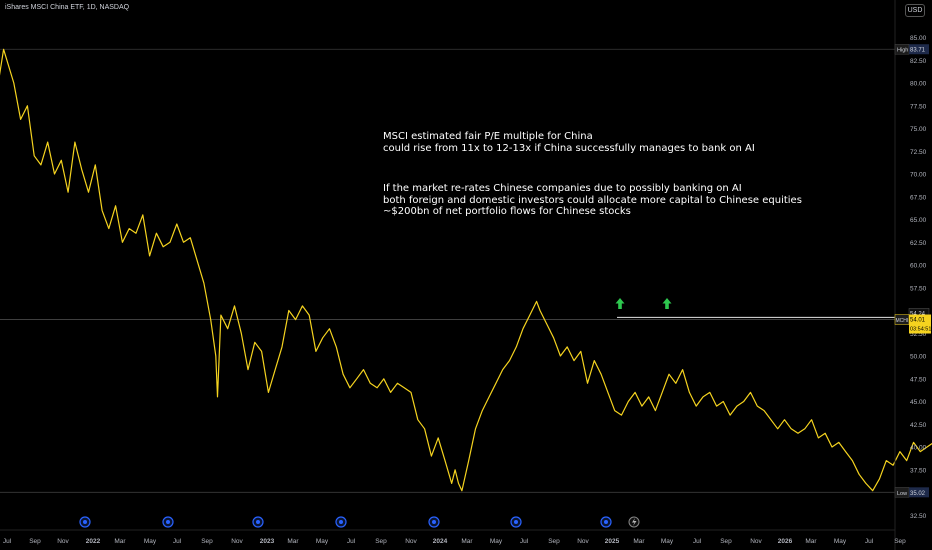  What do you see at coordinates (918, 152) in the screenshot?
I see `y-tick-label: 72.50` at bounding box center [918, 152].